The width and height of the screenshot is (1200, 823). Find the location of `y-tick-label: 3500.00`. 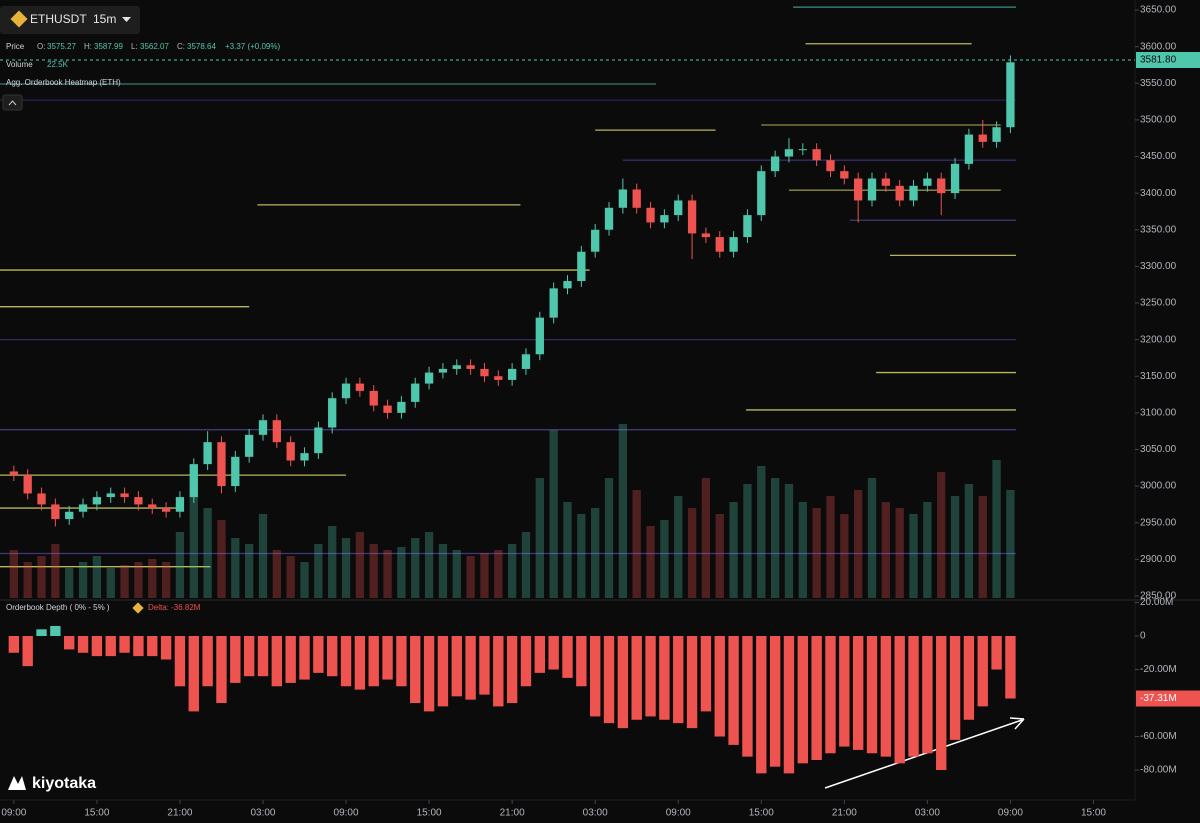

y-tick-label: 3500.00 is located at coordinates (1158, 120).